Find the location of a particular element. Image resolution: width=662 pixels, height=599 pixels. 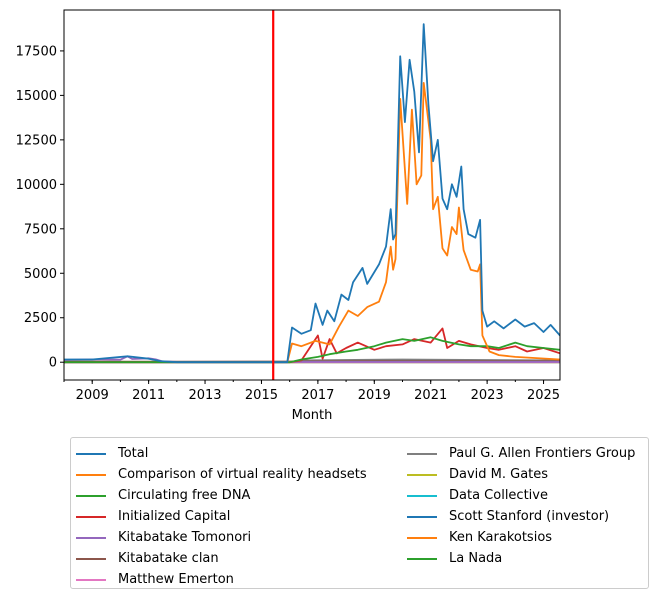

legend-item: Circulating free DNA is located at coordinates (221, 495).